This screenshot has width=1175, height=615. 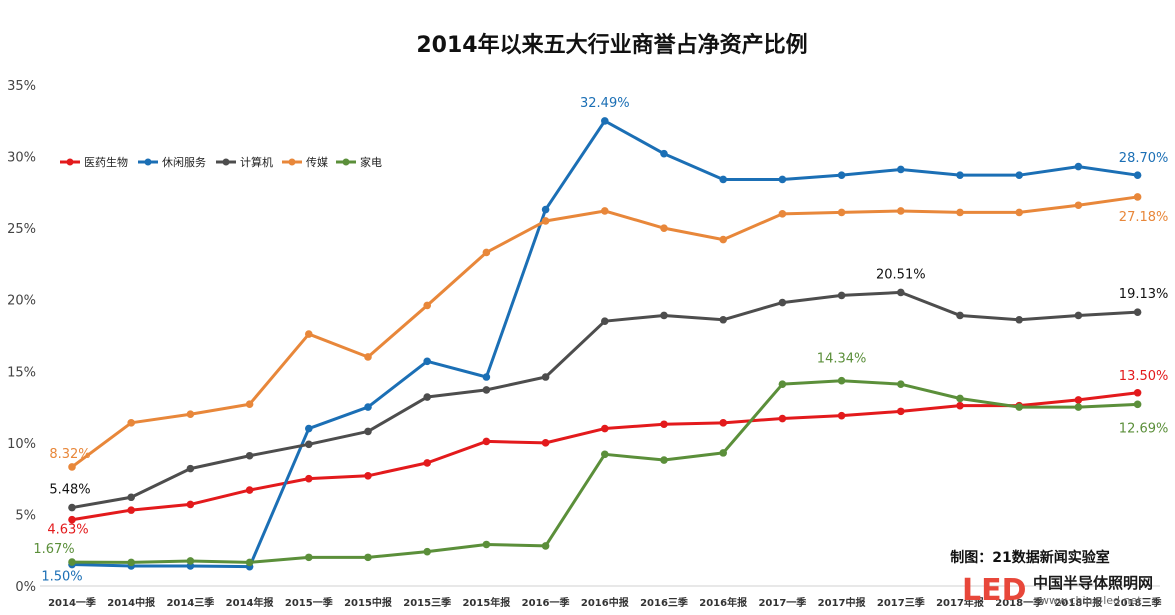 I want to click on y-tick-label: 0%, so click(x=25, y=587).